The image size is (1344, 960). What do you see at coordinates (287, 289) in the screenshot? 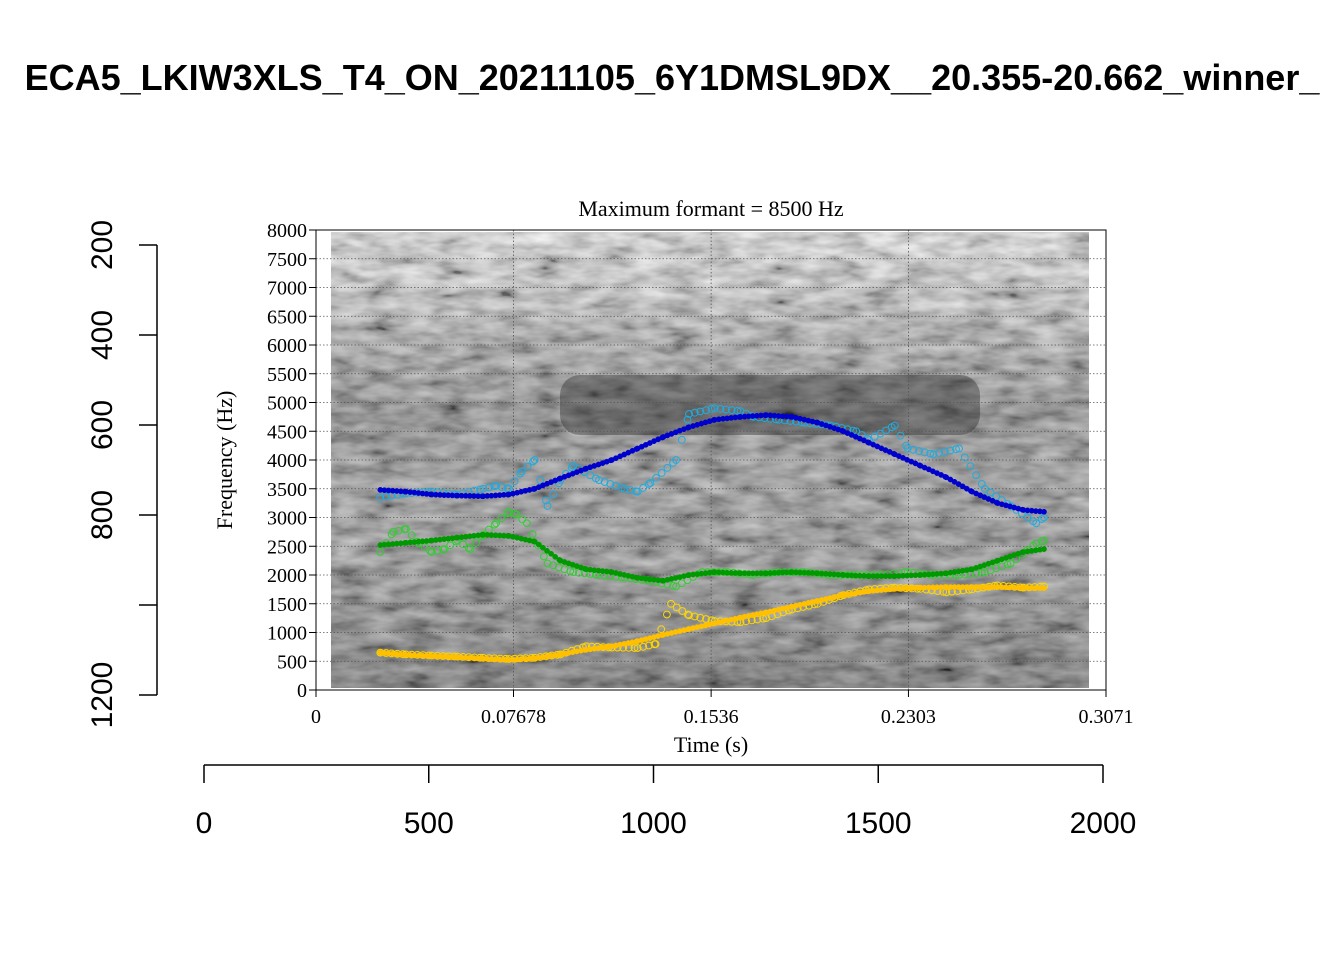
I see `y-tick-label: 7000` at bounding box center [287, 289].